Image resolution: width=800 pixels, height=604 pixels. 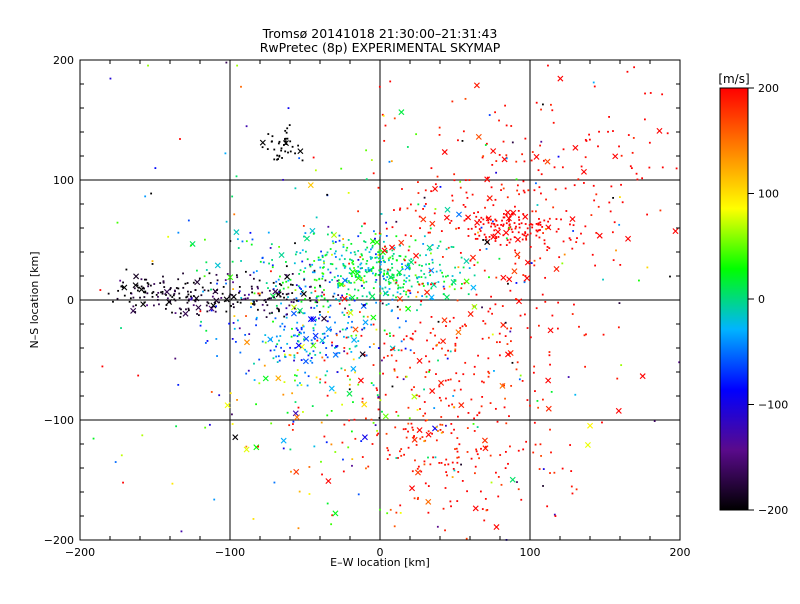 What do you see at coordinates (380, 562) in the screenshot?
I see `x-axis-label: E–W location [km]` at bounding box center [380, 562].